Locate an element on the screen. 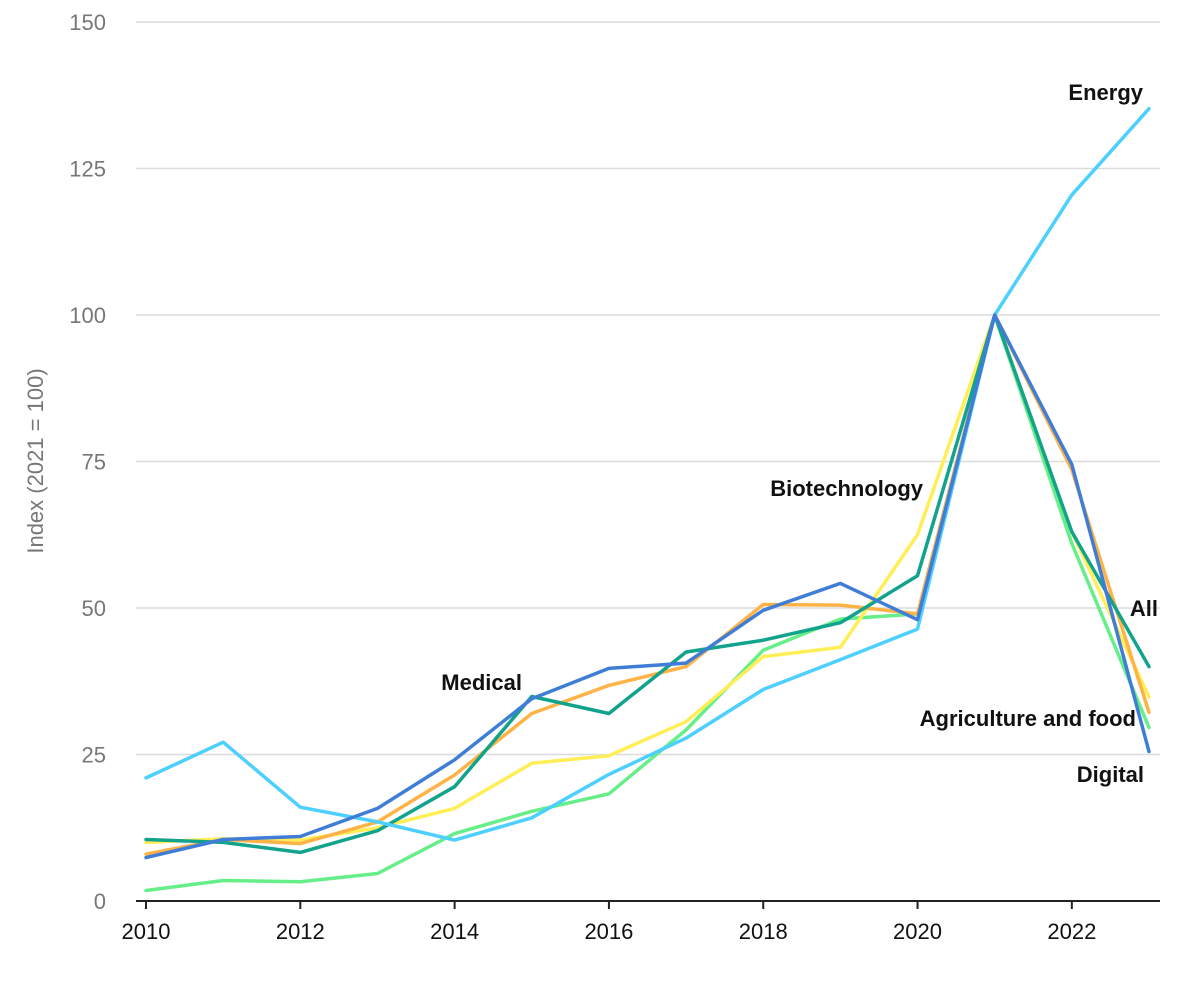  x-tick-label: 2016 is located at coordinates (608, 931).